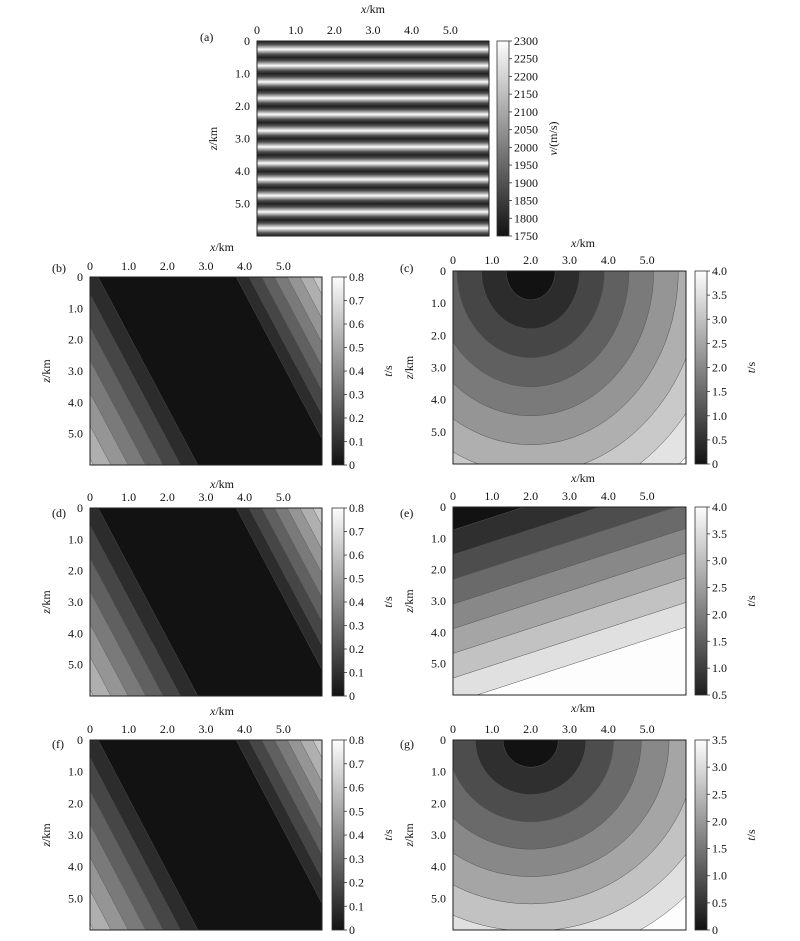  I want to click on x-tick-c: 4.0, so click(608, 260).